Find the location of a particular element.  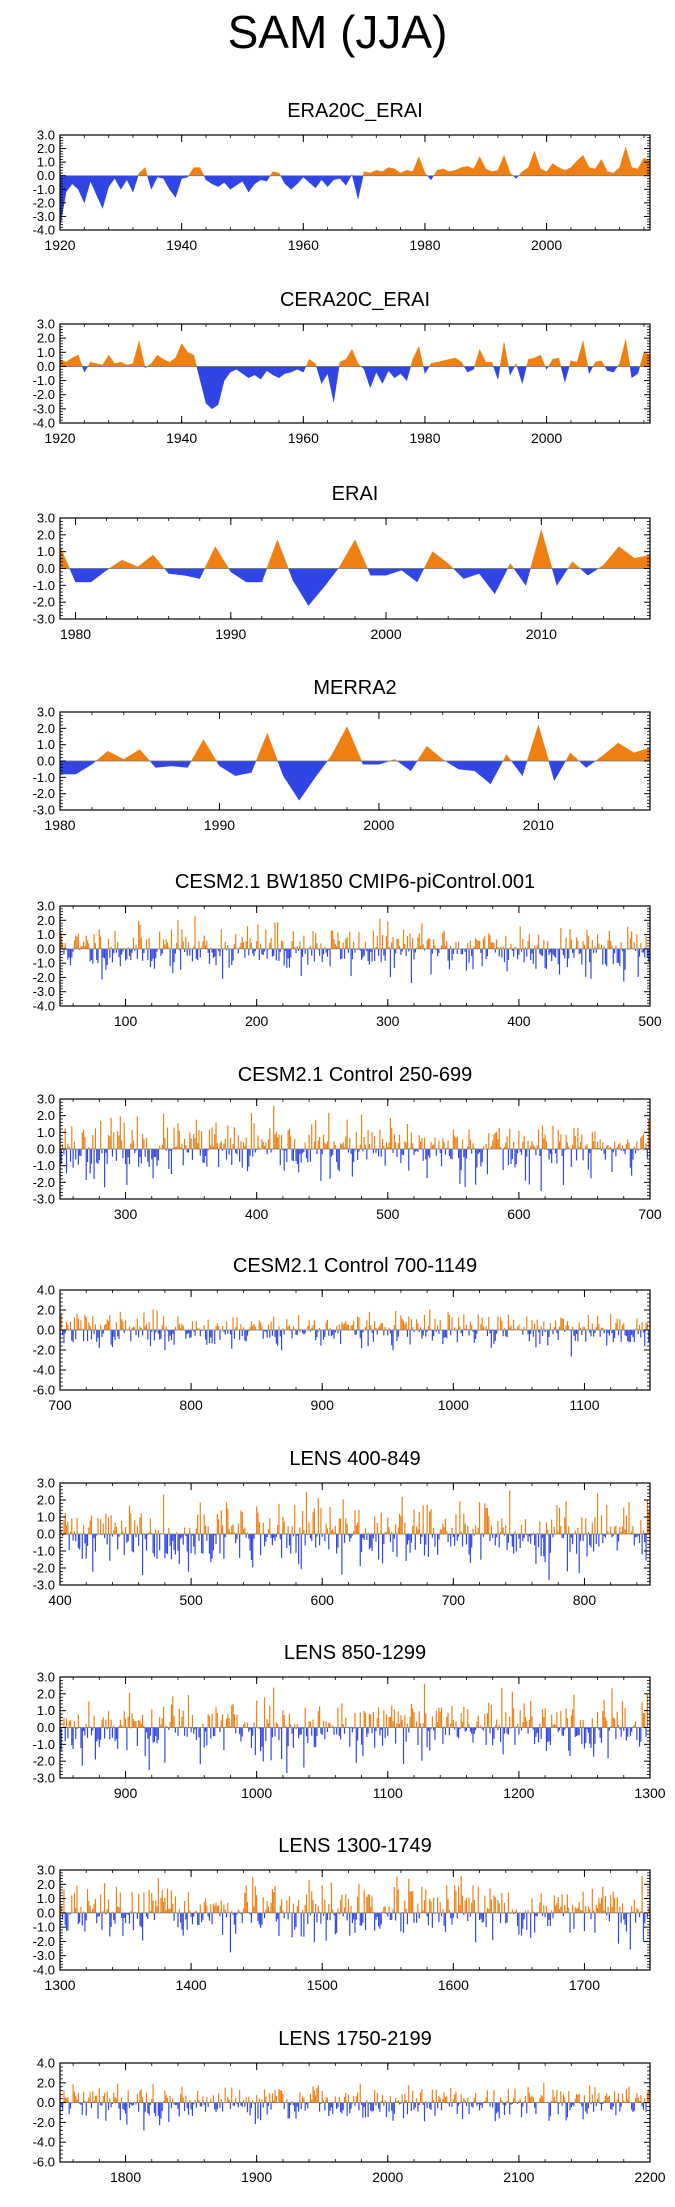

y-tick-label: -3.0 is located at coordinates (44, 1955).